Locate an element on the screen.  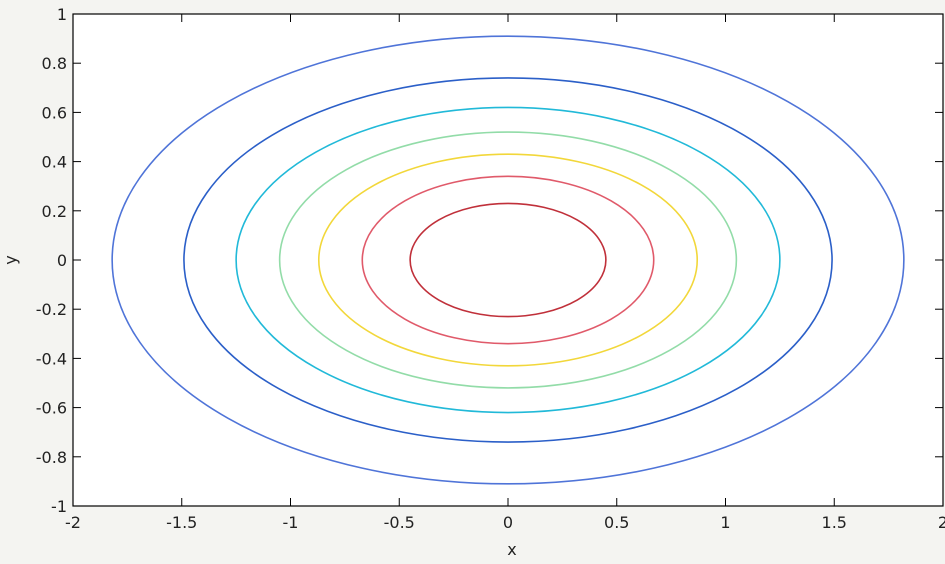
x-tick-label: -1.5 is located at coordinates (181, 522).